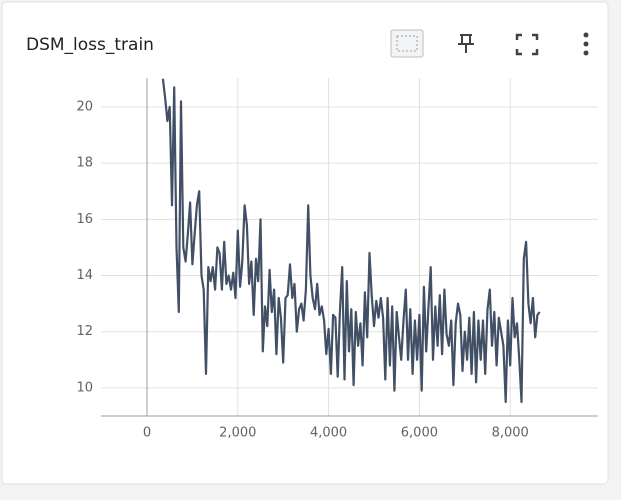  I want to click on x-tick-label: 0, so click(147, 433).